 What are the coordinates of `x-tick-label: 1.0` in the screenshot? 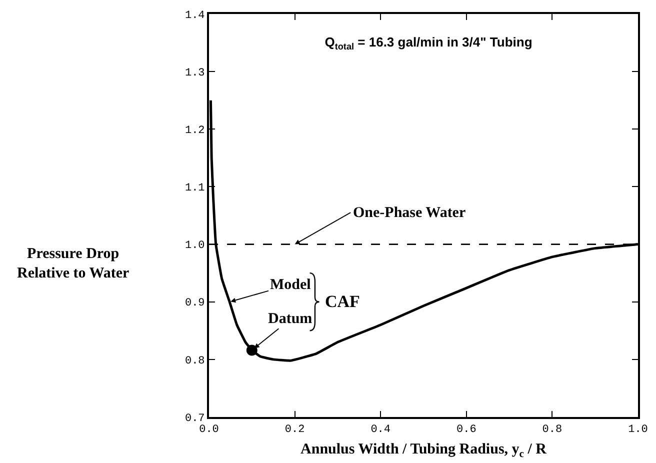 It's located at (638, 430).